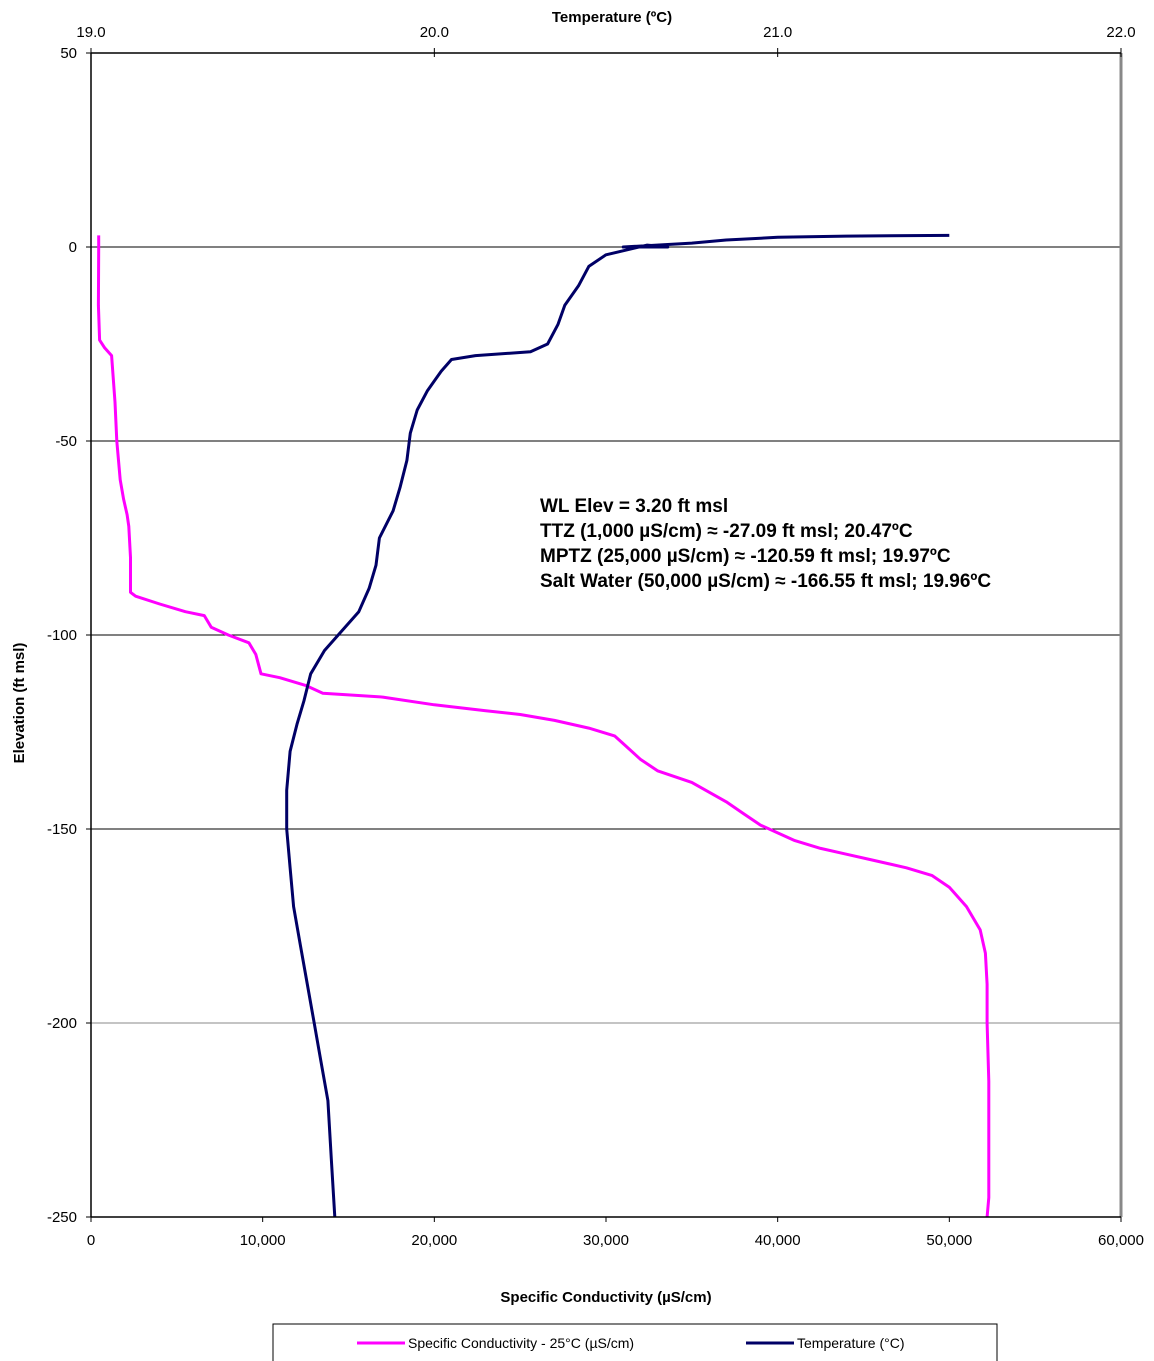 Image resolution: width=1154 pixels, height=1361 pixels. I want to click on top-tick-label: 19.0, so click(90, 32).